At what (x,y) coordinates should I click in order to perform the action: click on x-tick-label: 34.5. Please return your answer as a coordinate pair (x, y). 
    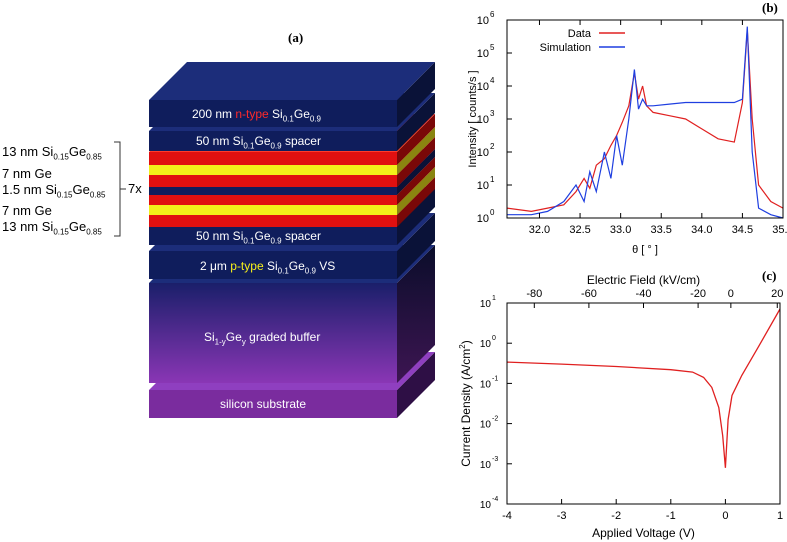
    Looking at the image, I should click on (742, 230).